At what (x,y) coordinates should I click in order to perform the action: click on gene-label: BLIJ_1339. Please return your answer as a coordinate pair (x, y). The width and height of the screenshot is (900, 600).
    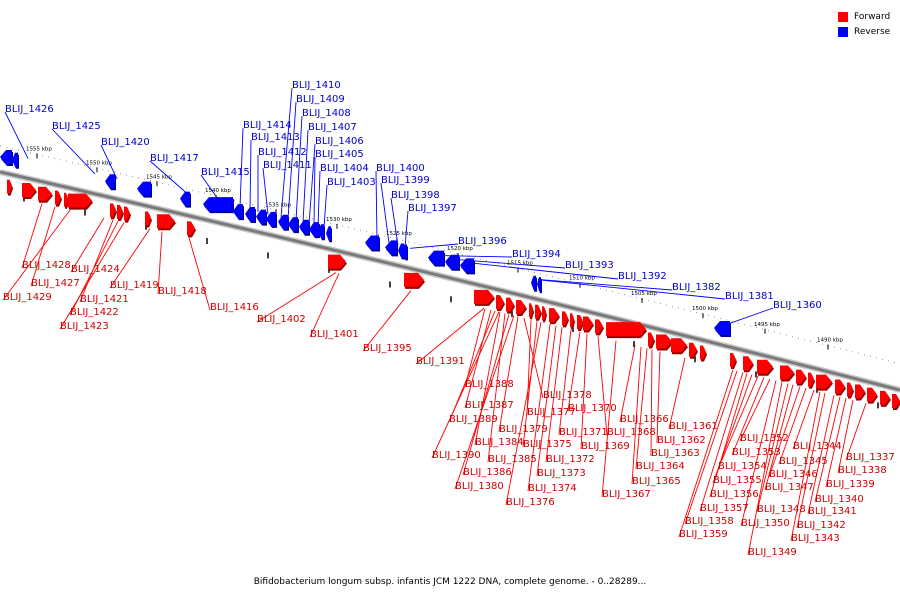
    Looking at the image, I should click on (850, 484).